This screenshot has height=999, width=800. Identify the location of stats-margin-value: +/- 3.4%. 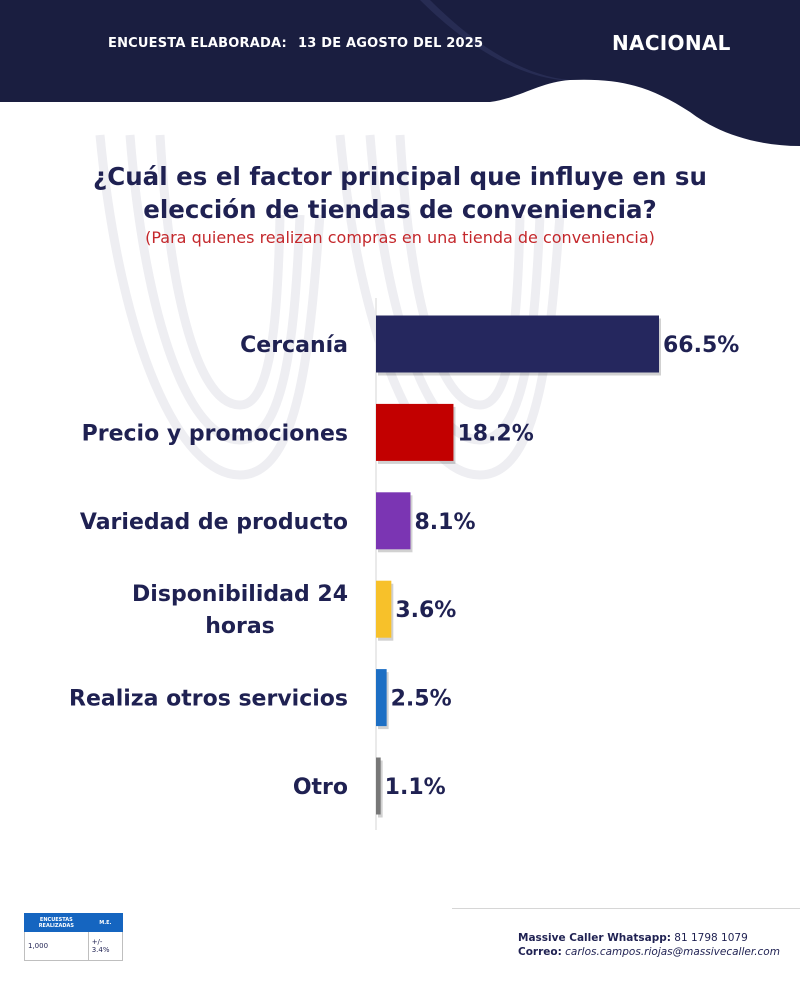
(105, 946).